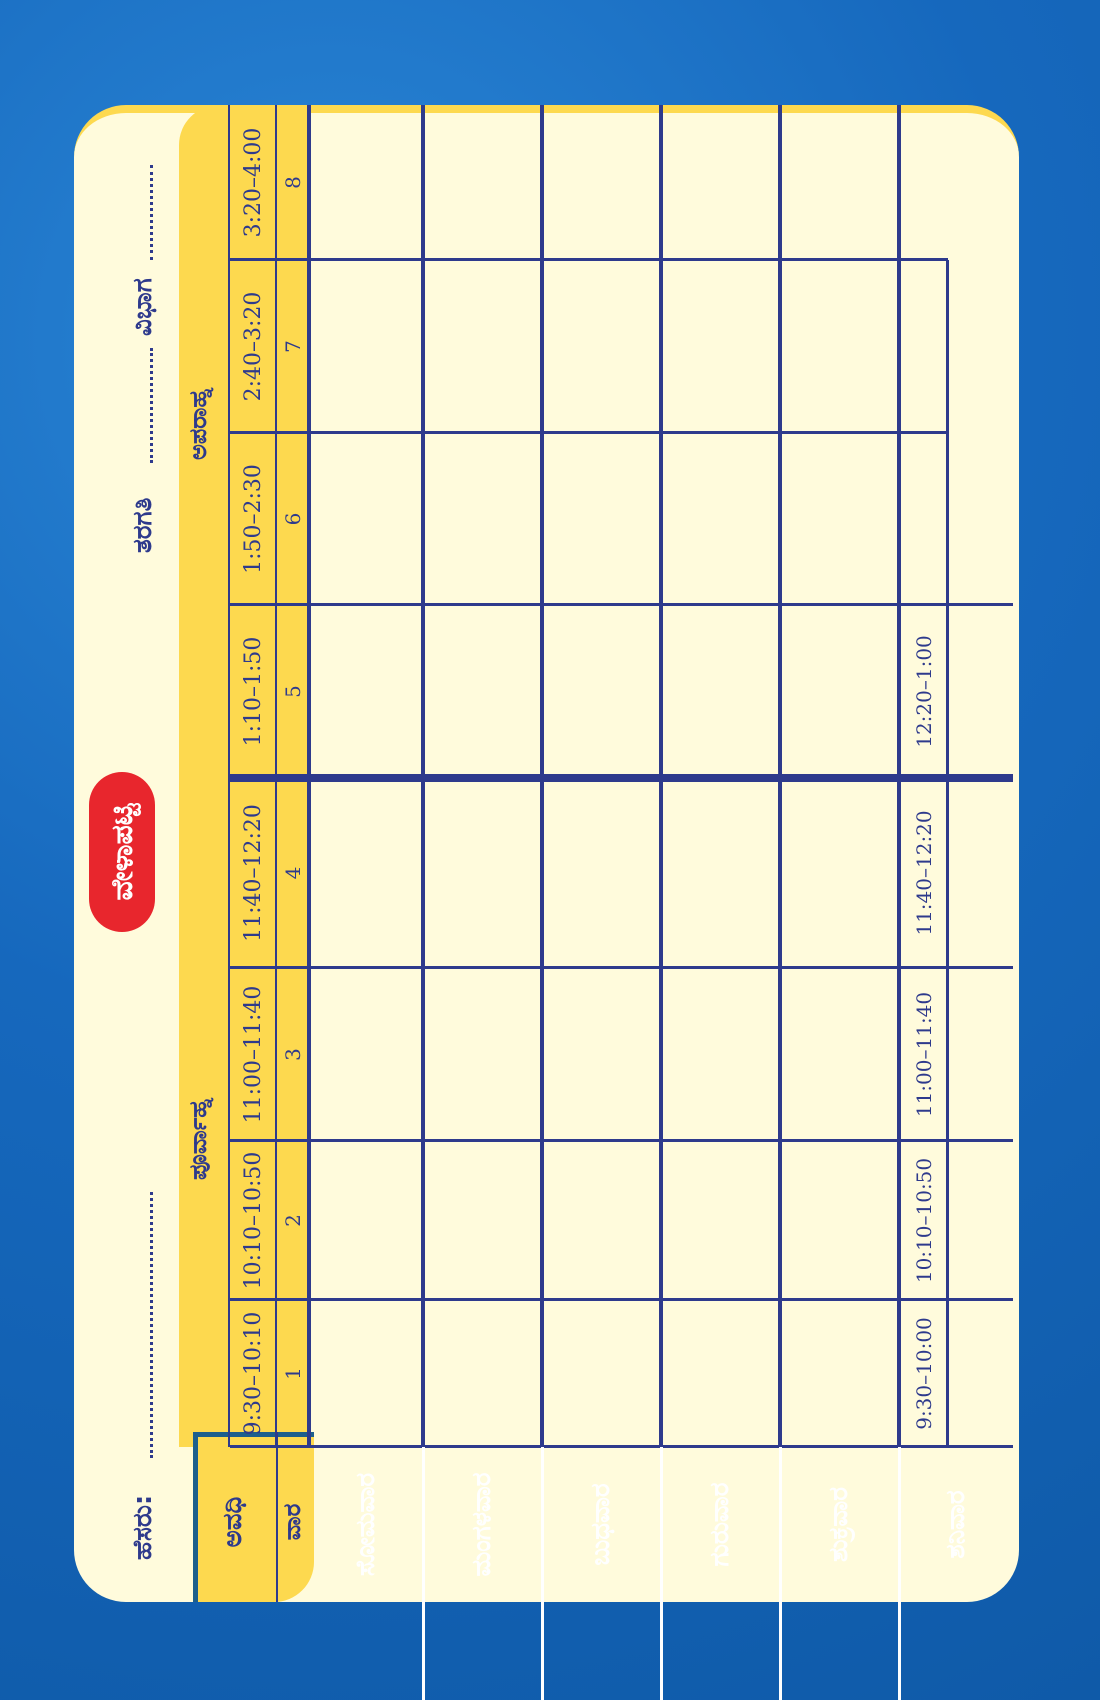  Describe the element at coordinates (923, 1373) in the screenshot. I see `saturday-time: 9:30–10:00` at that location.